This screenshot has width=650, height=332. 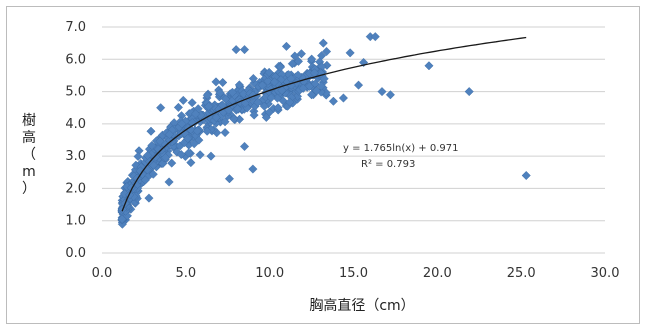 I want to click on y-tick-label: 1.0, so click(x=75, y=221).